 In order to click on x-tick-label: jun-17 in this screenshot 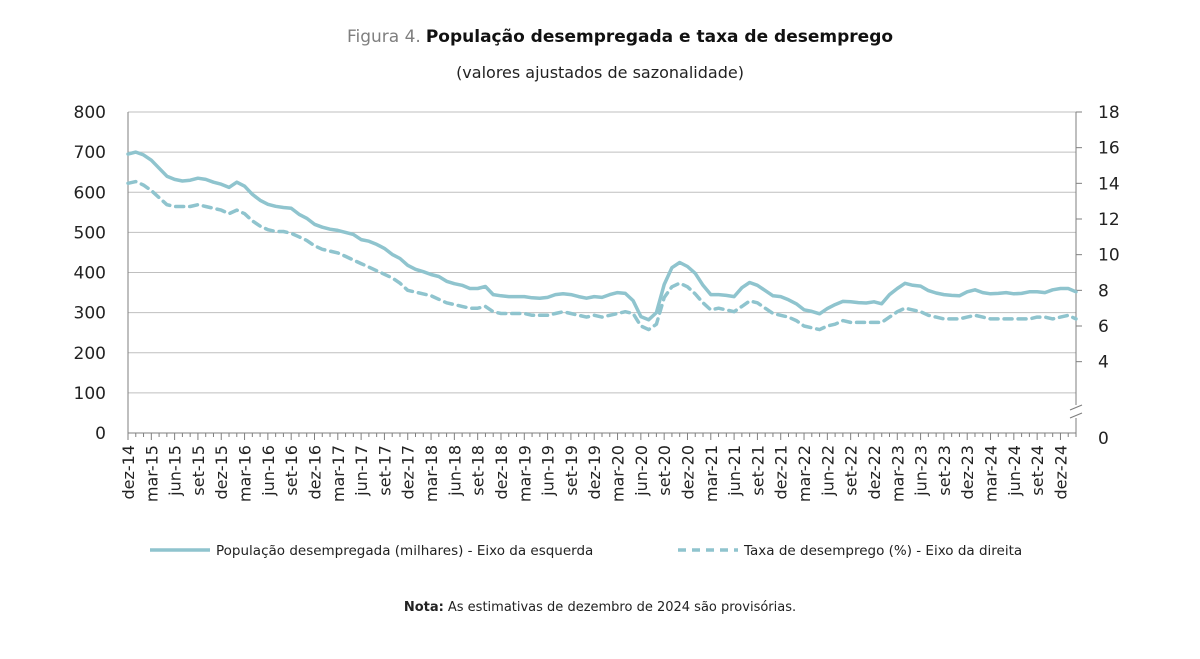, I will do `click(361, 471)`.